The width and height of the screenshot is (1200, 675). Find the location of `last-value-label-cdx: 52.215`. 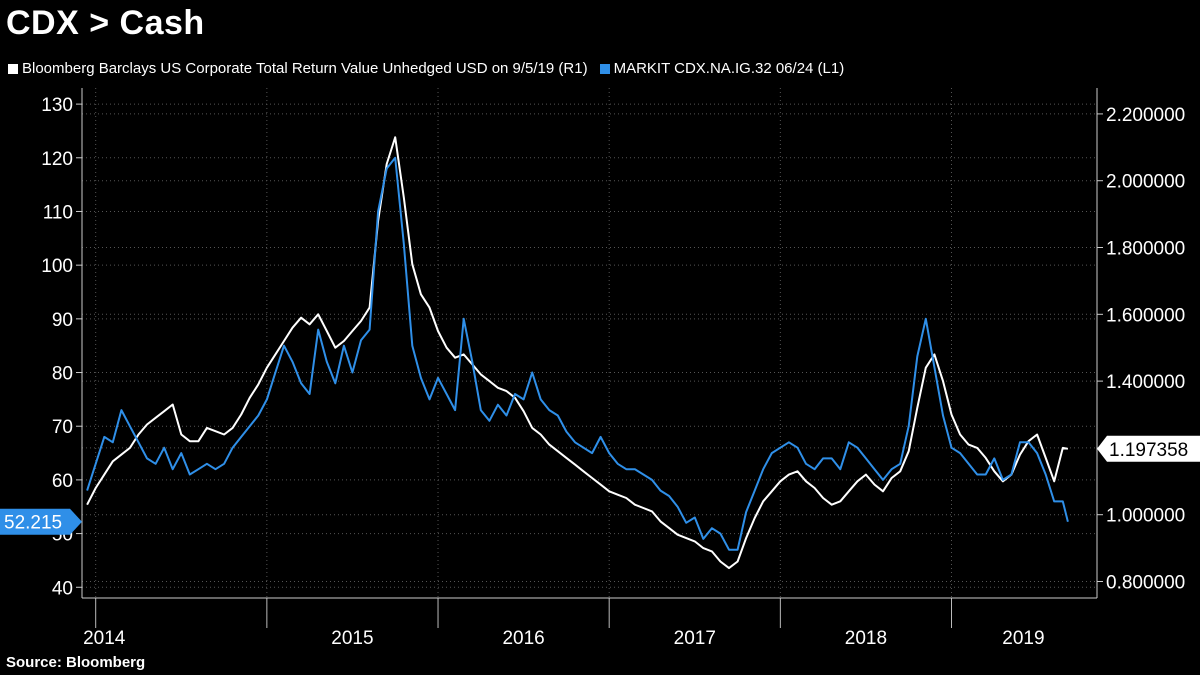

last-value-label-cdx: 52.215 is located at coordinates (33, 523).